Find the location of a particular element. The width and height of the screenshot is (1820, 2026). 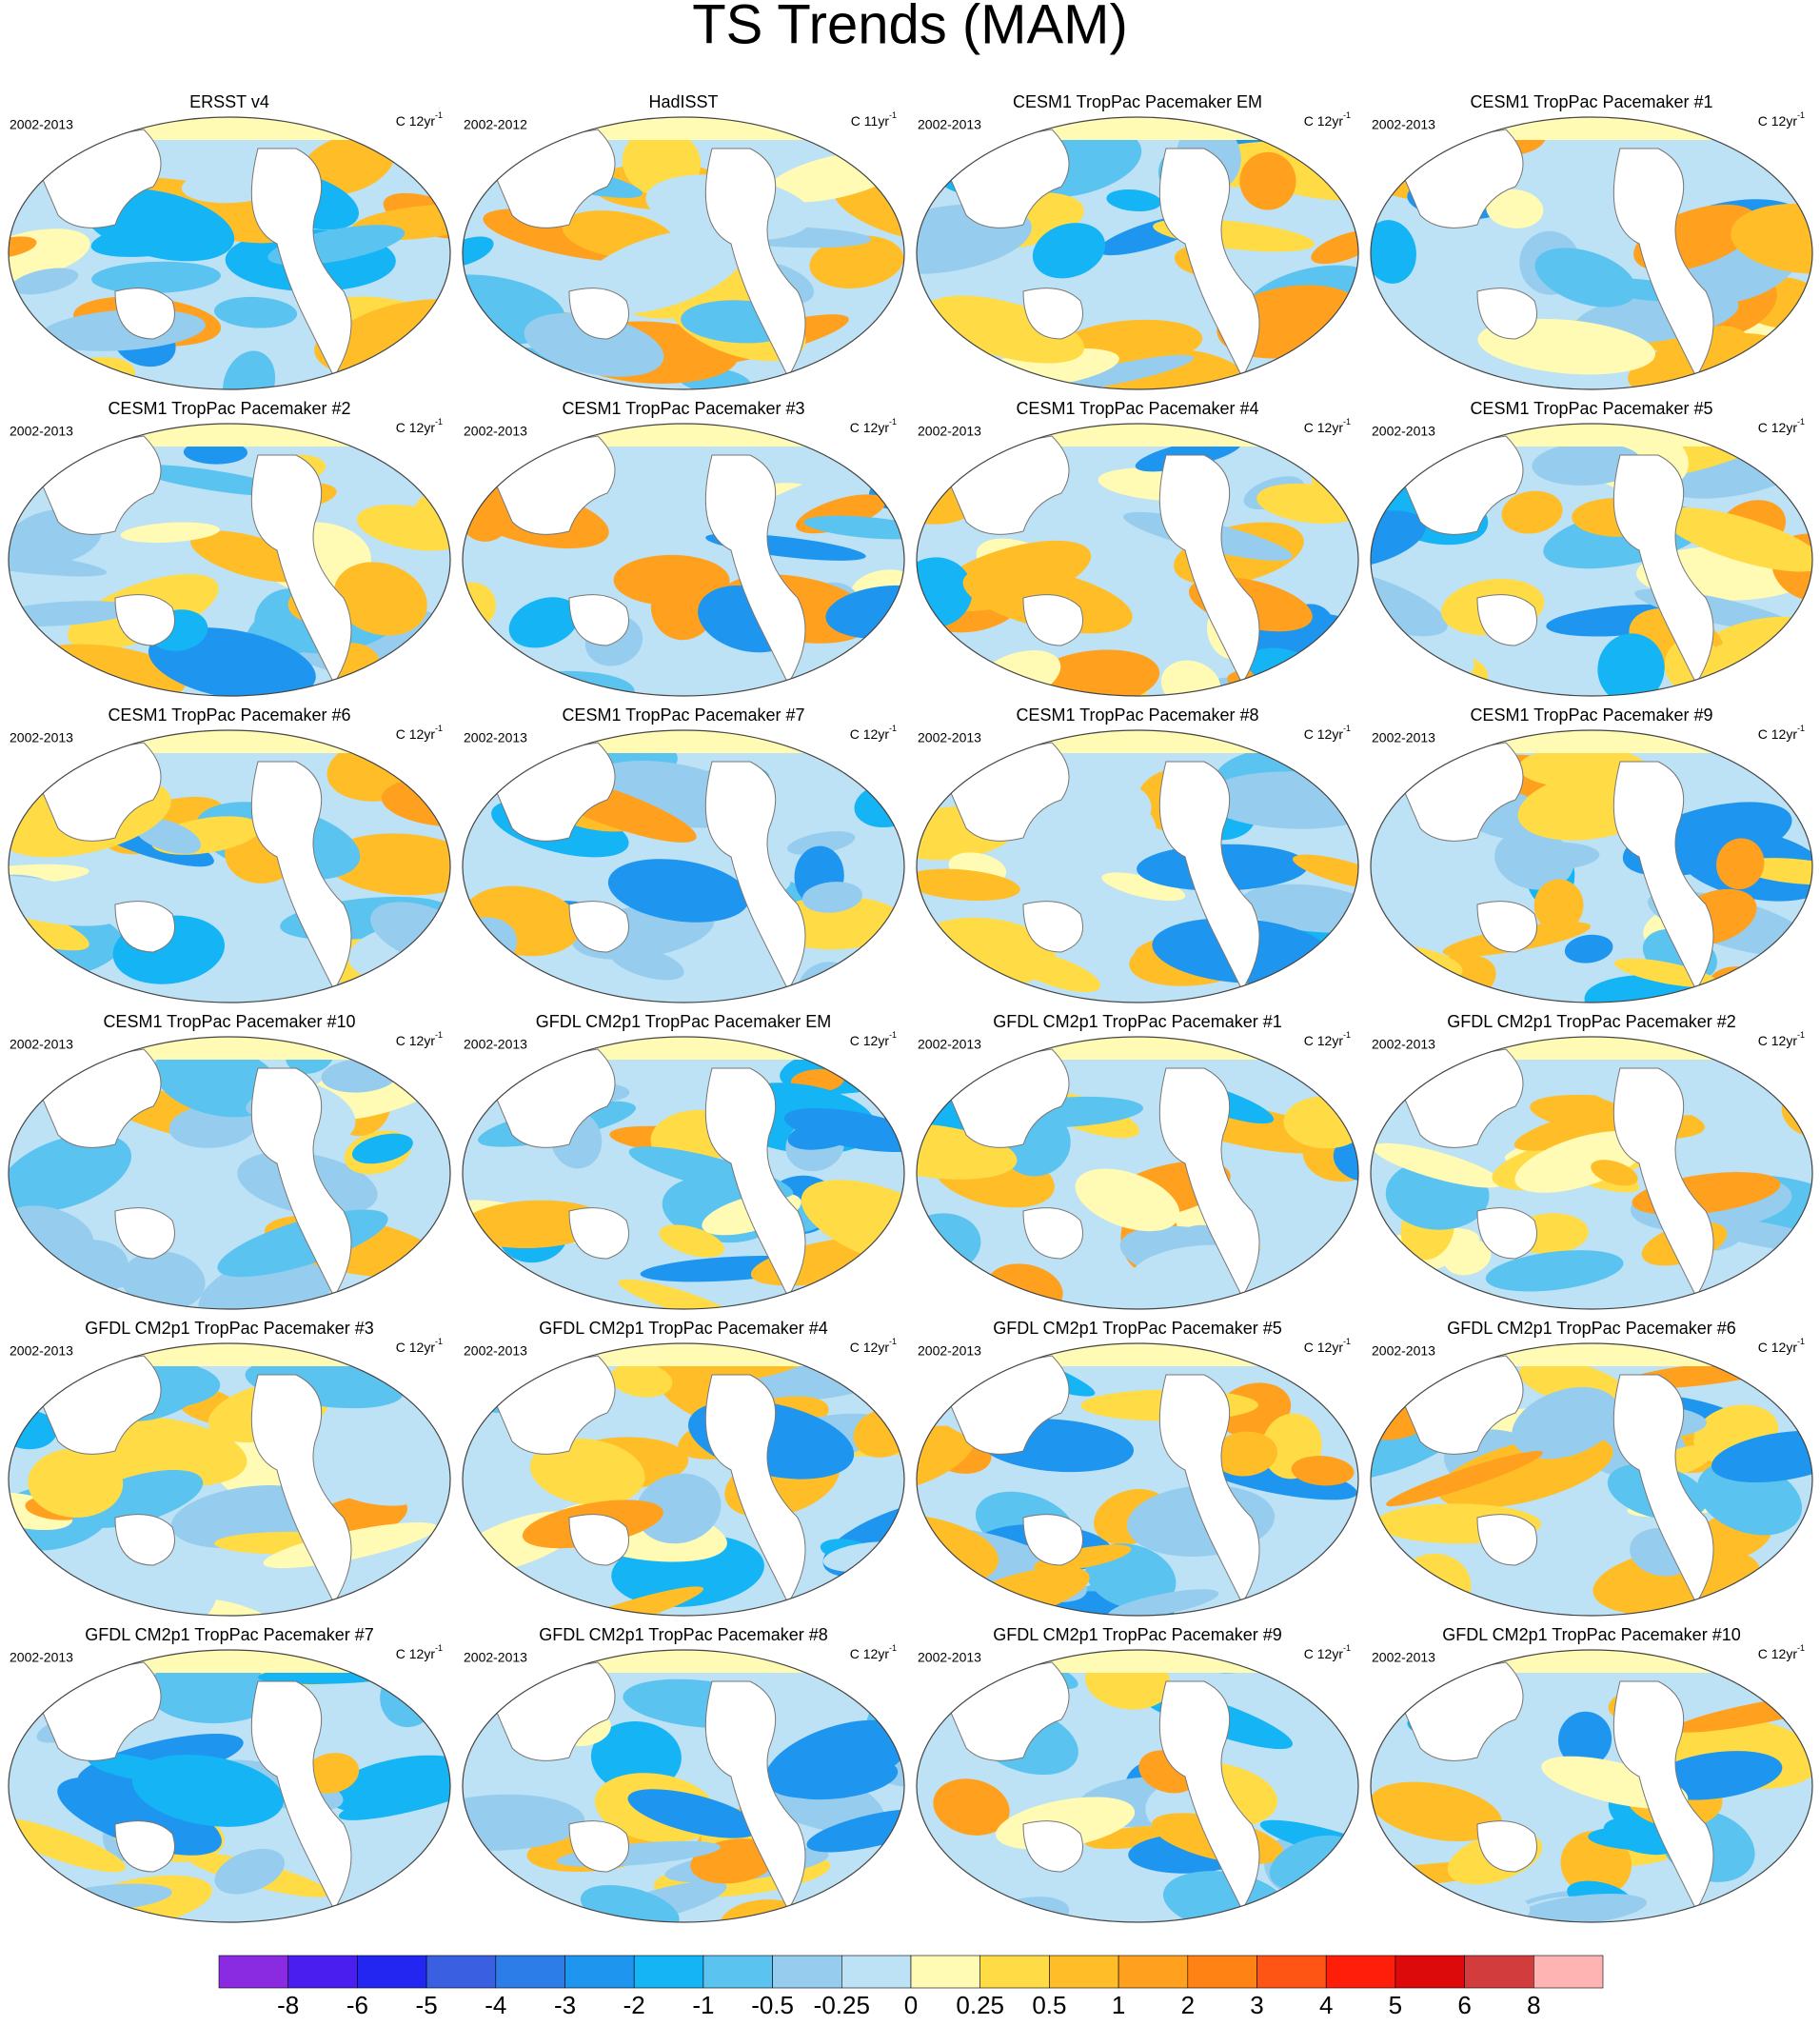

colorbar-label: 3 is located at coordinates (1256, 2005).